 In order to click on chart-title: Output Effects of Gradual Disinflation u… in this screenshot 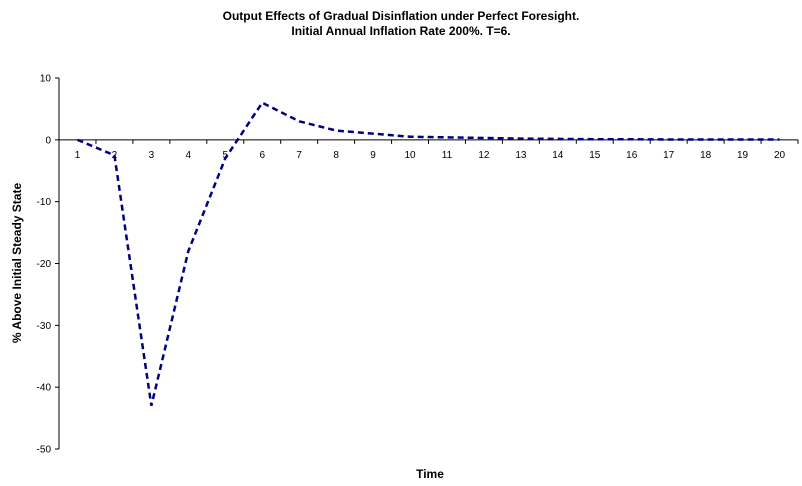, I will do `click(401, 24)`.